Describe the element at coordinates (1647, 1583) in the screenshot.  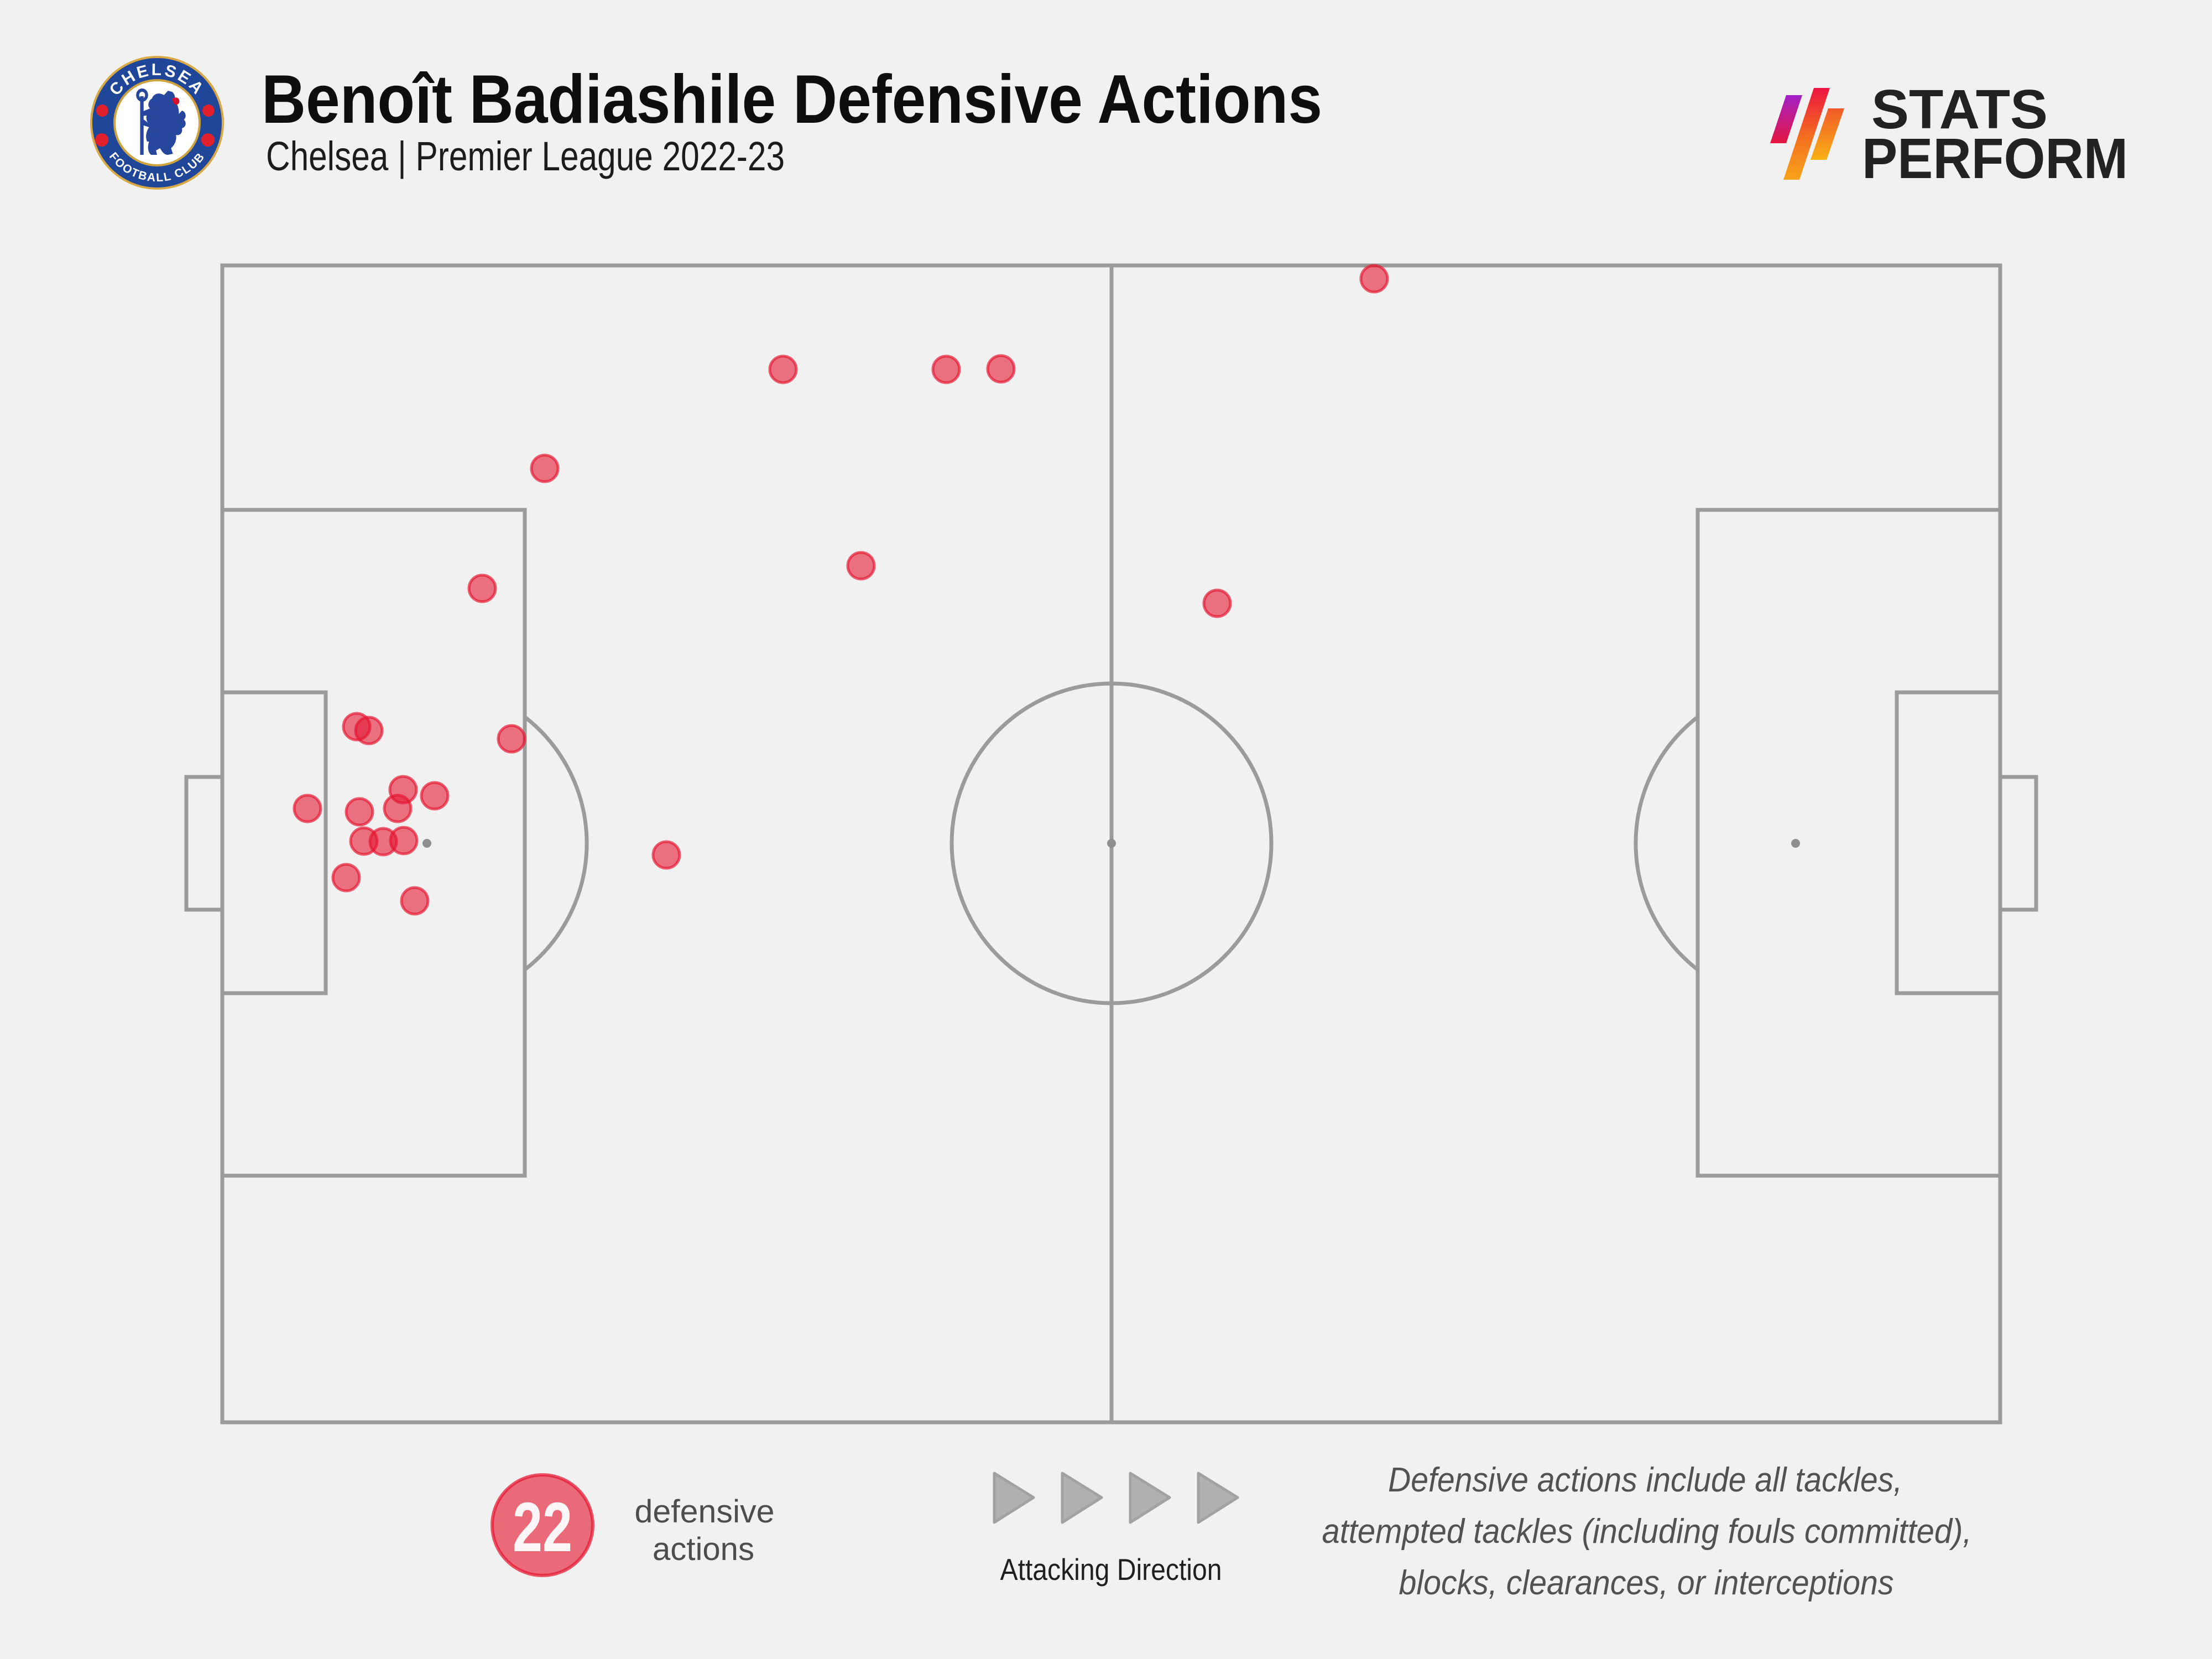
I see `svg-text:blocks, clearances, or interce: blocks, clearances, or interceptions` at that location.